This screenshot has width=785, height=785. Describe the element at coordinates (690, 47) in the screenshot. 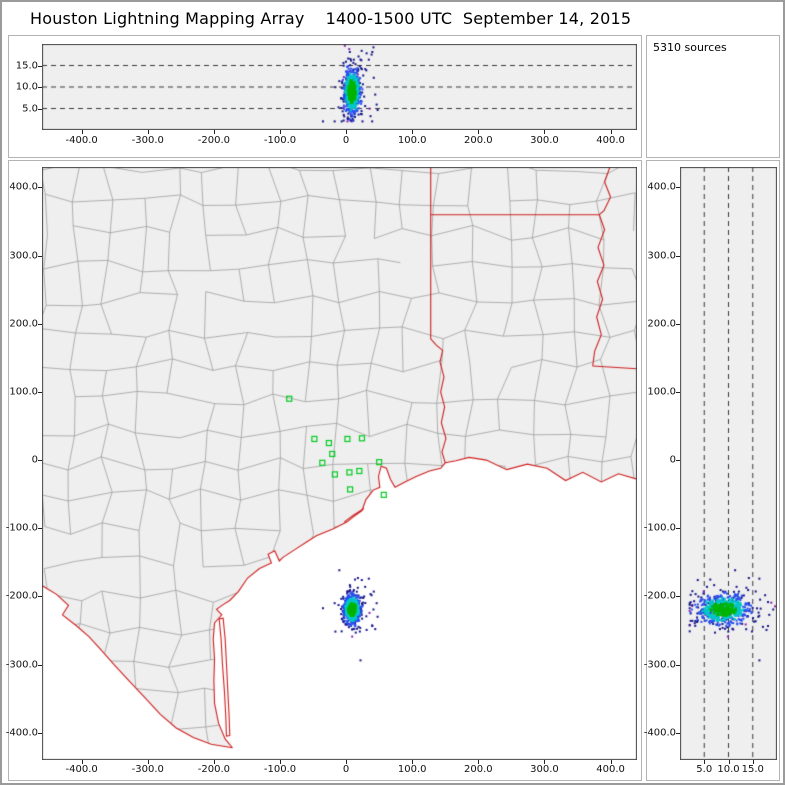

I see `sources-count-label: 5310 sources` at that location.